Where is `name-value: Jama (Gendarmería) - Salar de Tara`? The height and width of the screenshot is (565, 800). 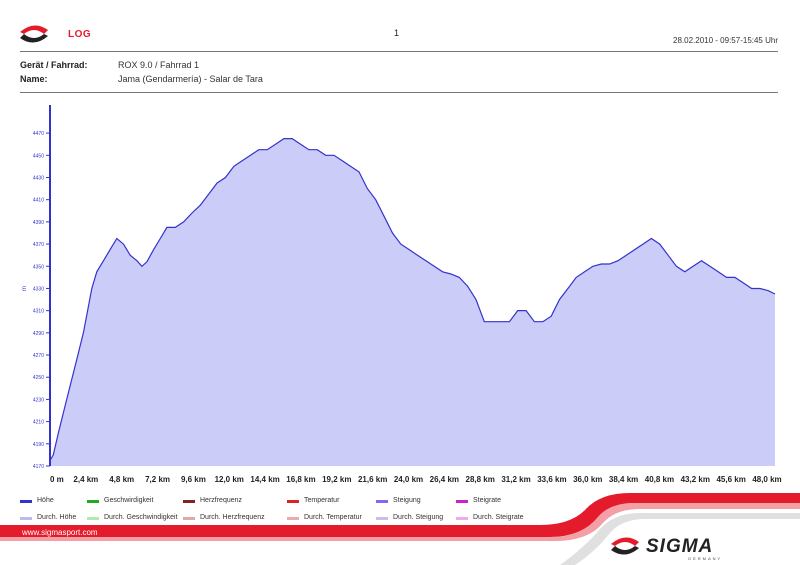 name-value: Jama (Gendarmería) - Salar de Tara is located at coordinates (190, 79).